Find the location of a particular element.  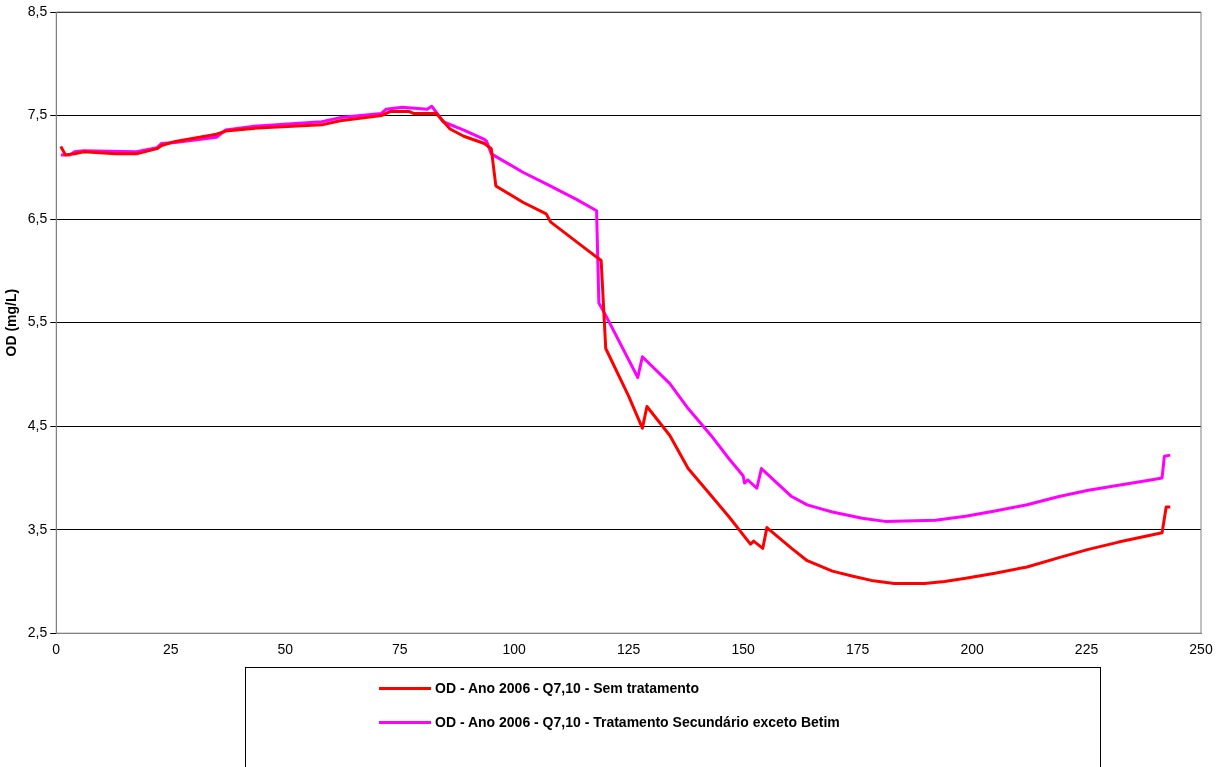

x-tick-label: 125 is located at coordinates (628, 649).